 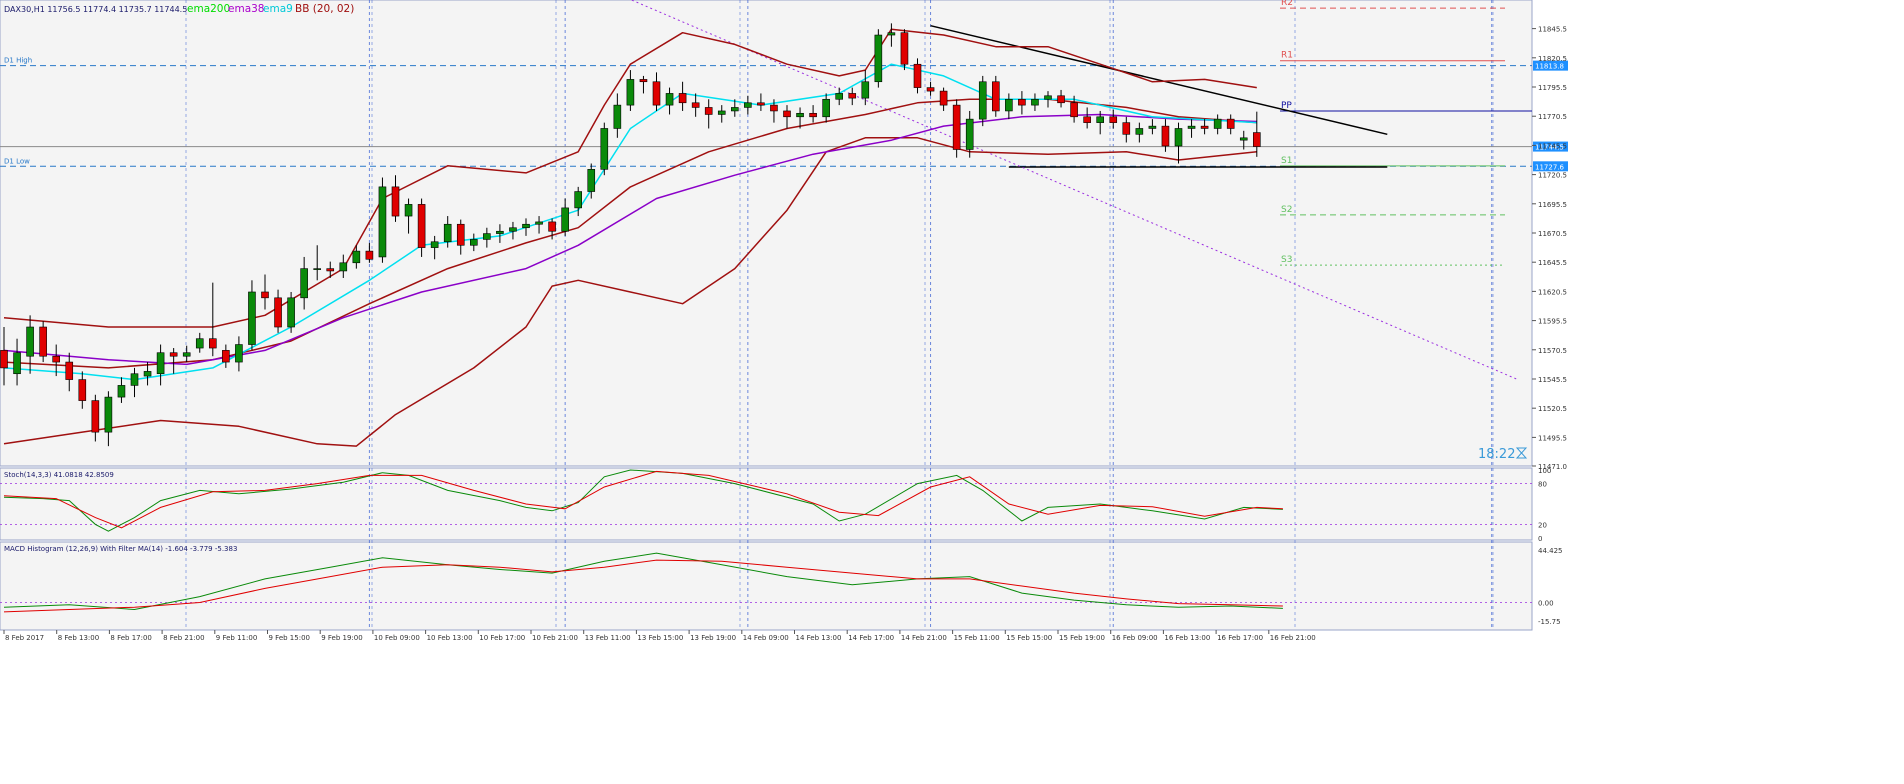 What do you see at coordinates (1159, 80) in the screenshot?
I see `upper-trendline` at bounding box center [1159, 80].